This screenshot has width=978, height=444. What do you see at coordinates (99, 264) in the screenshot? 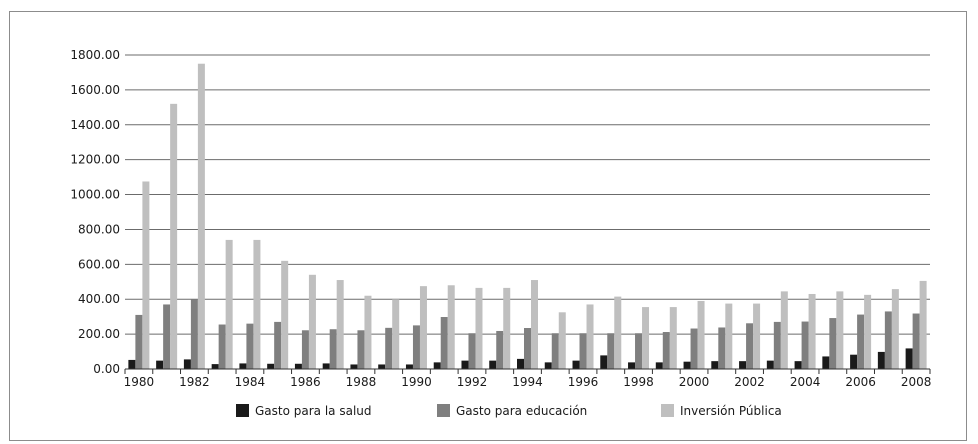
I see `y-tick-label: 600.00` at bounding box center [99, 264].